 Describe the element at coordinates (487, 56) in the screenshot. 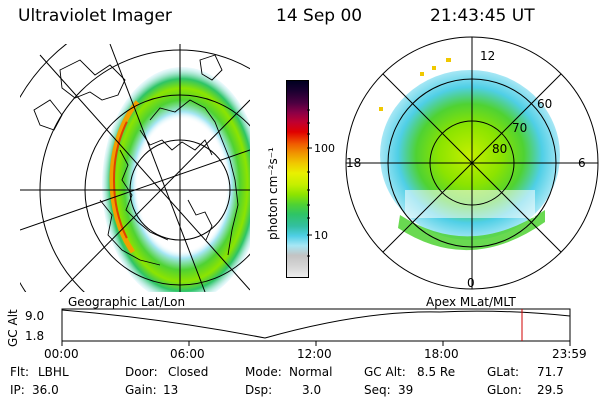

I see `mlt-label-12: 12` at that location.